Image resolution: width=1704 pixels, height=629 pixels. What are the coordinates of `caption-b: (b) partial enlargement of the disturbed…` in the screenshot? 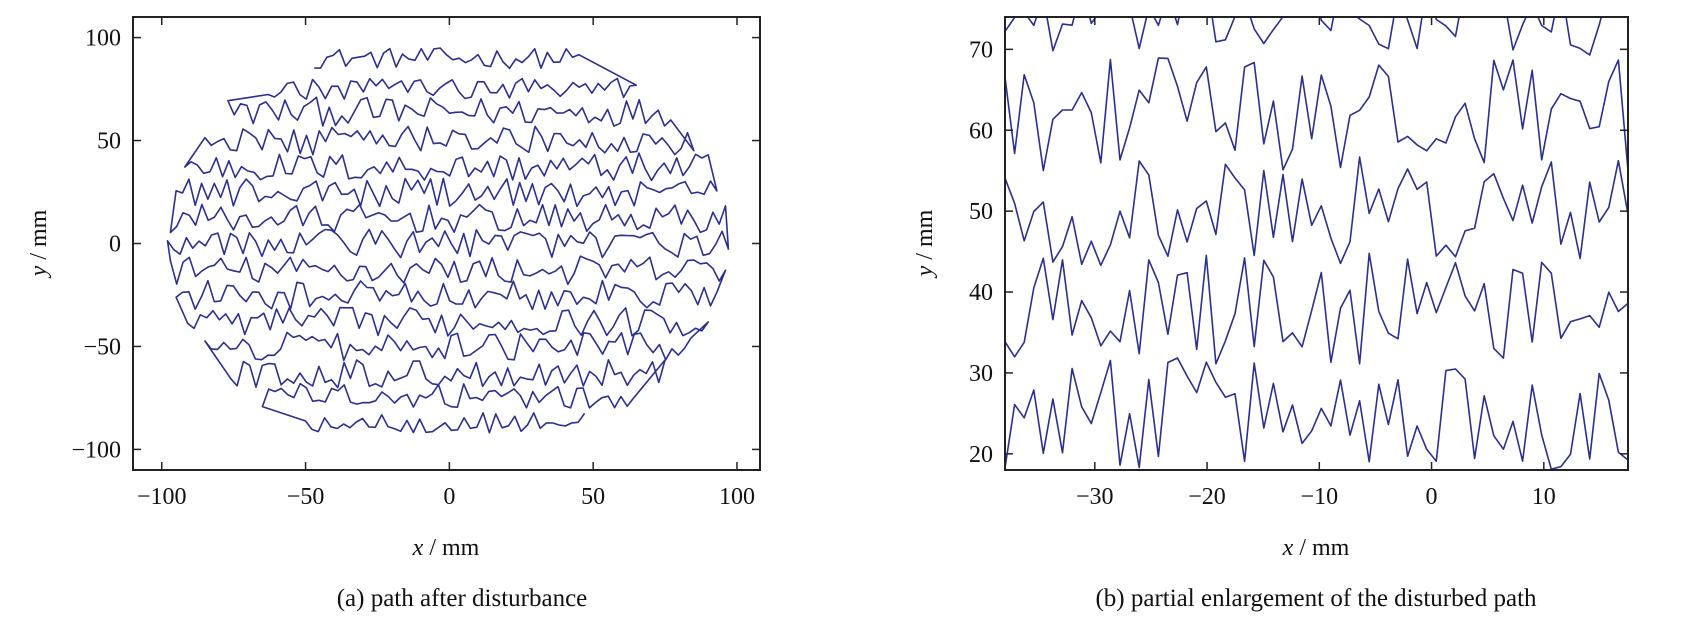 It's located at (1316, 598).